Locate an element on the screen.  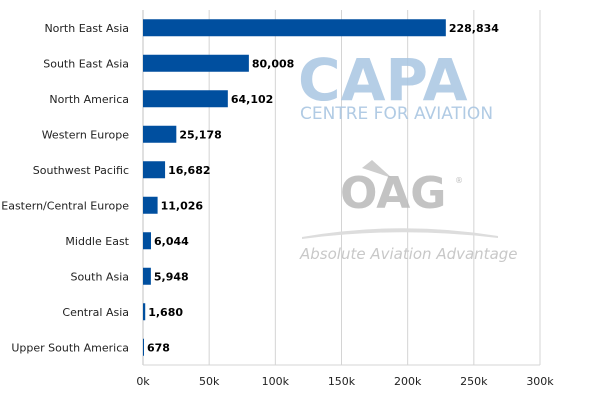
x-tick-label: 0k is located at coordinates (143, 381).